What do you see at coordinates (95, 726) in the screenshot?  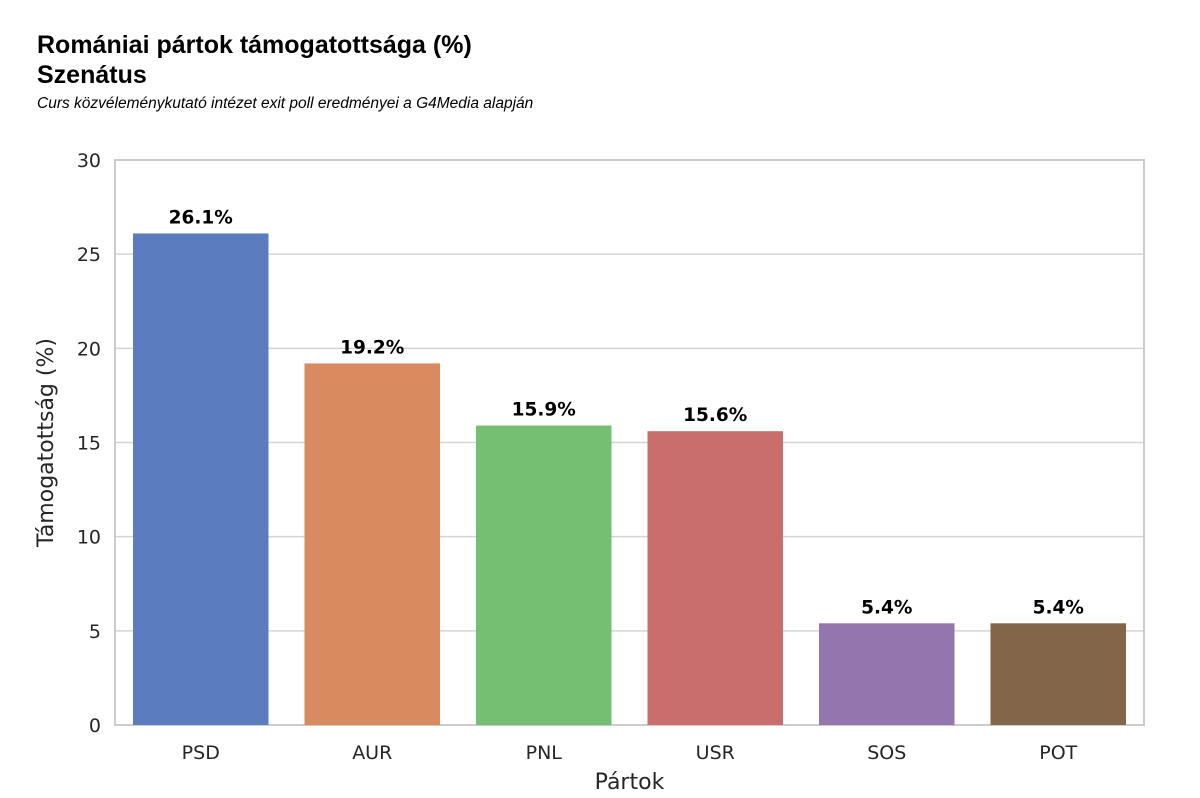 I see `y-tick-label: 0` at bounding box center [95, 726].